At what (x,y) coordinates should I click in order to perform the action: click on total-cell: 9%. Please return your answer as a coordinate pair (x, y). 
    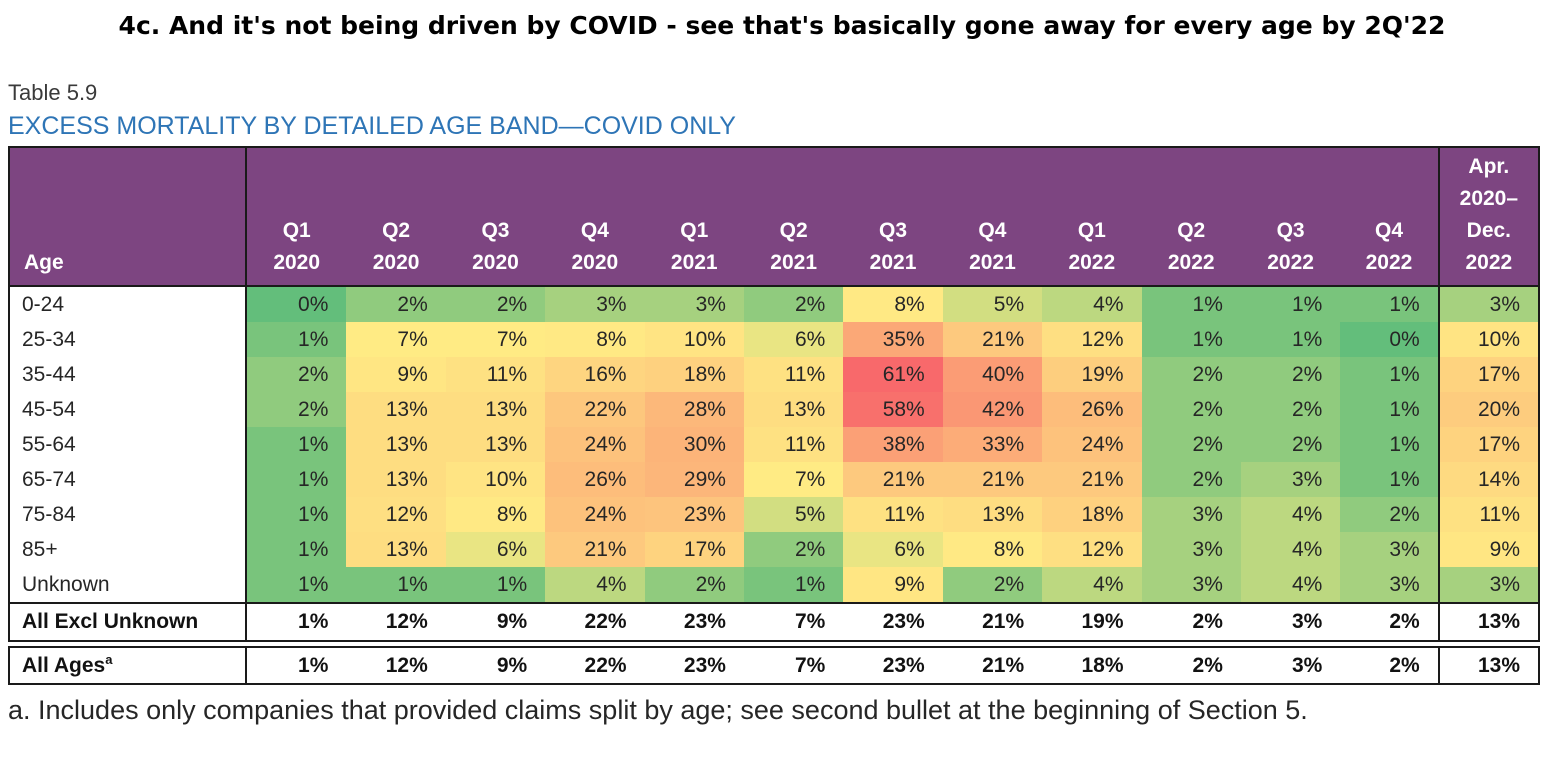
    Looking at the image, I should click on (512, 665).